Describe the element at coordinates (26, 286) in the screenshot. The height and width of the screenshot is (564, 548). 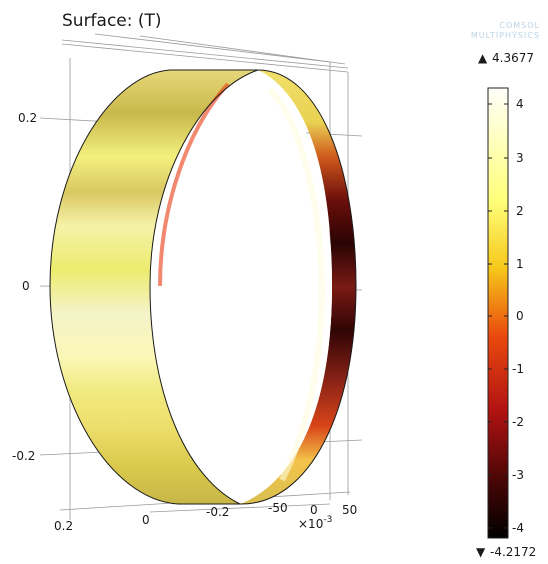
I see `y-tick-0: 0` at that location.